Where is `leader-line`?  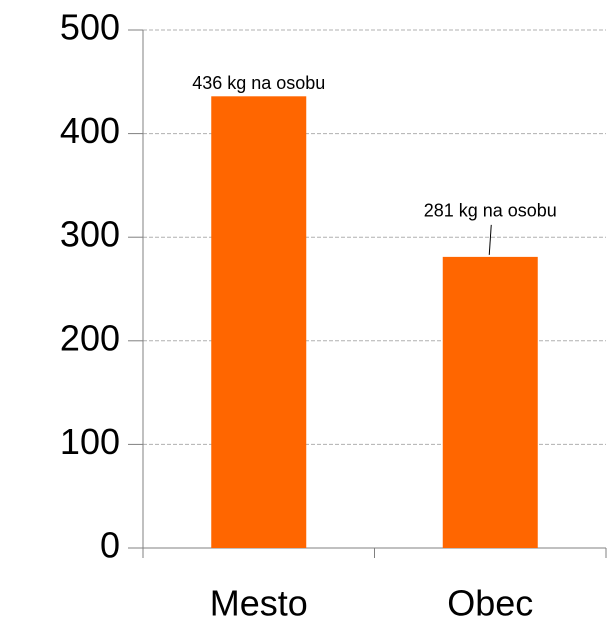 leader-line is located at coordinates (490, 239).